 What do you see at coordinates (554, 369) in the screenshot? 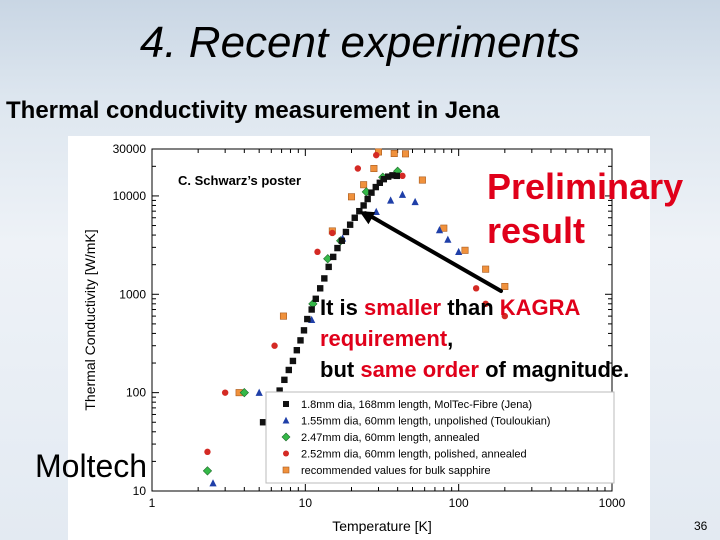
I see `note-text: of magnitude.` at bounding box center [554, 369].